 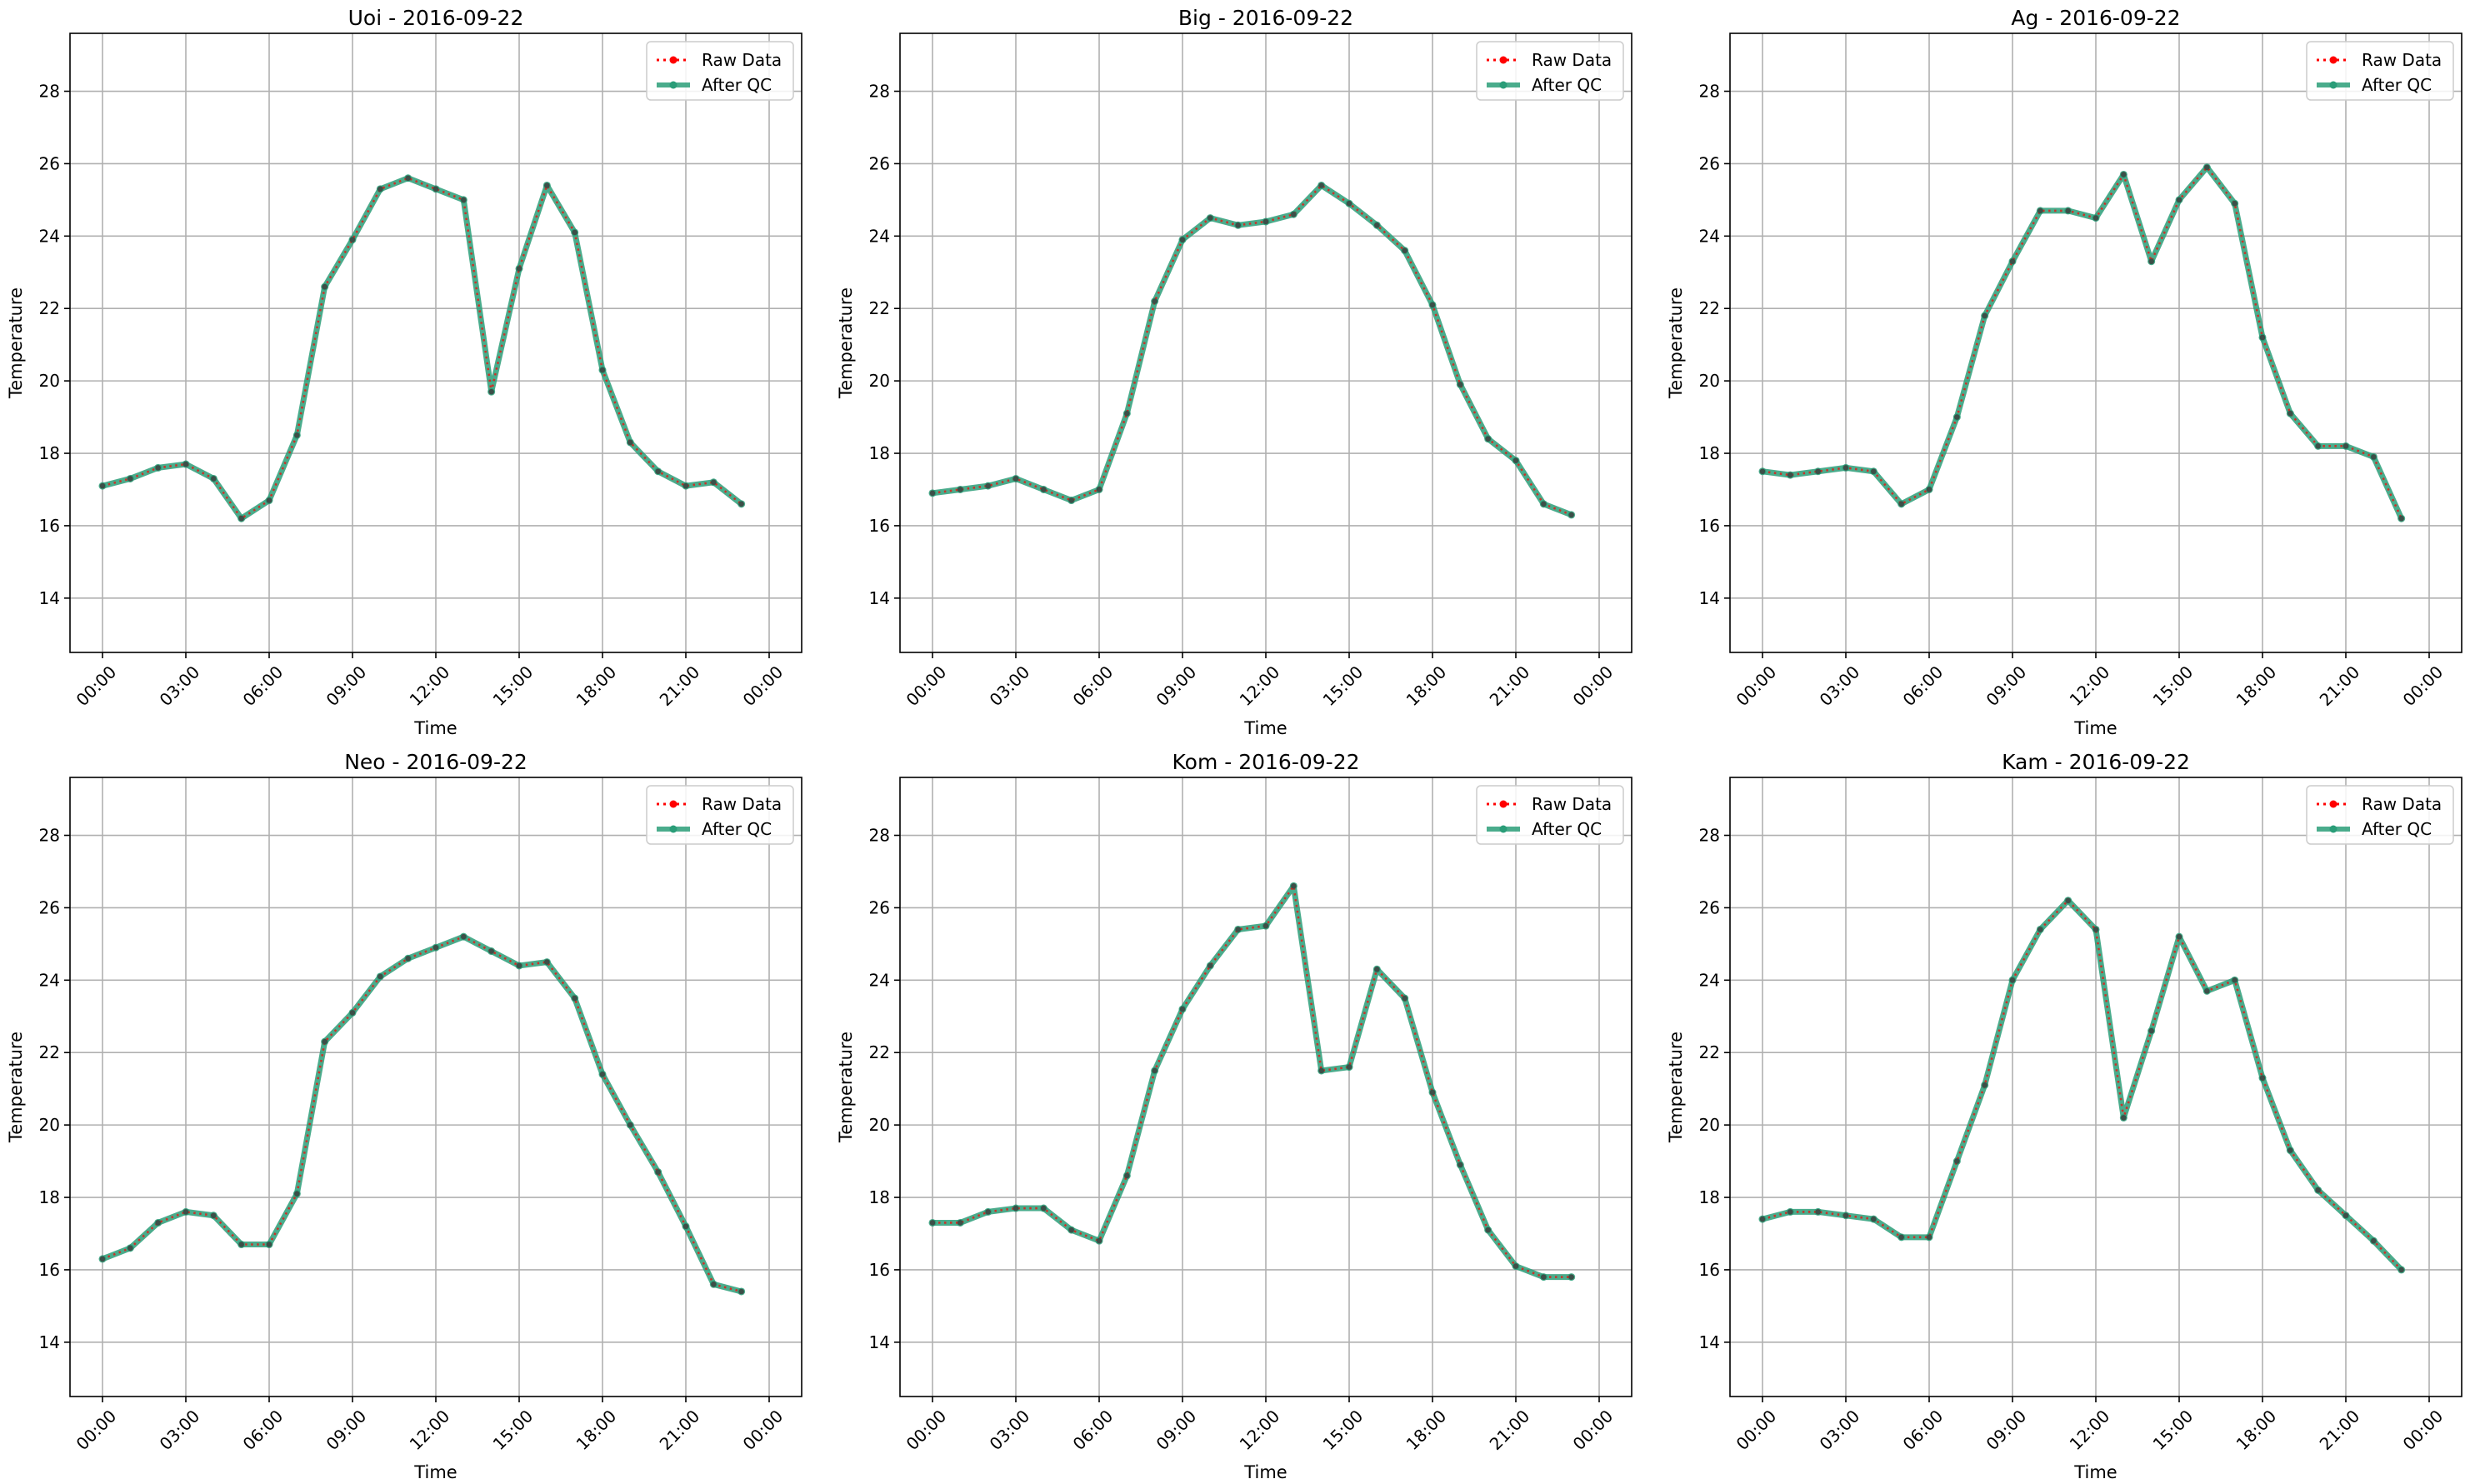 What do you see at coordinates (2256, 1430) in the screenshot?
I see `x-tick-label: 18:00` at bounding box center [2256, 1430].